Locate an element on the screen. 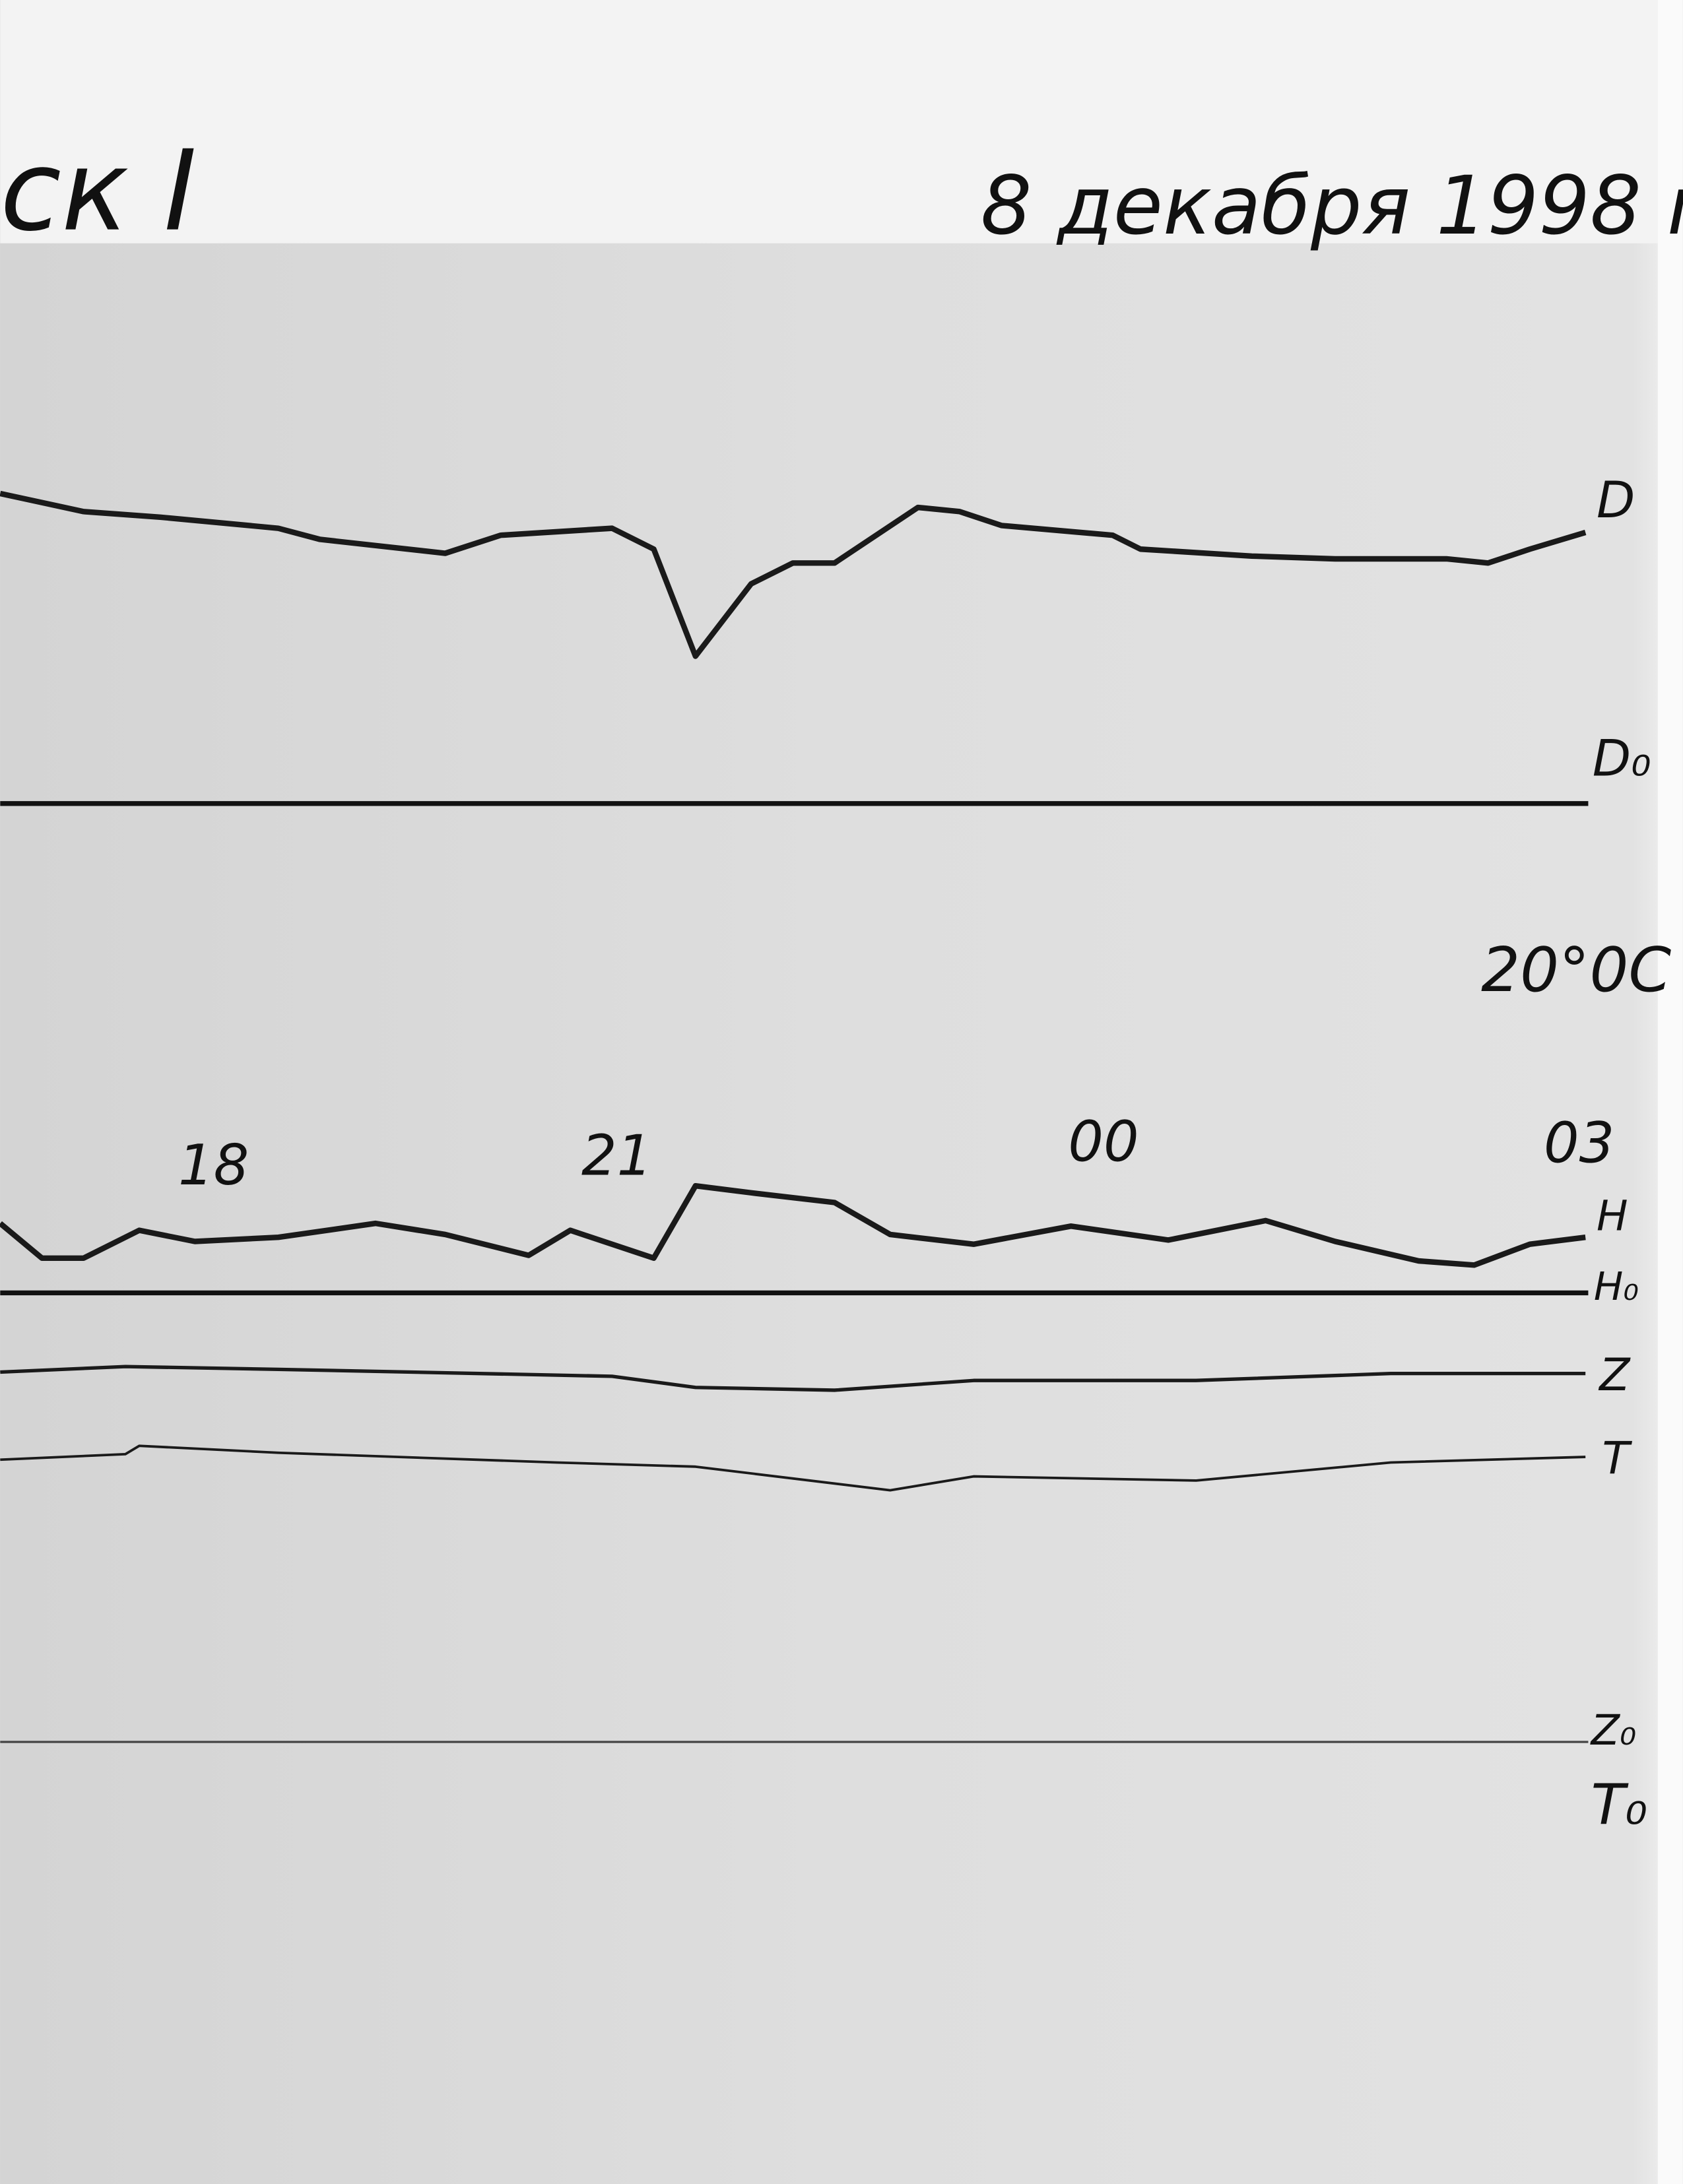 This screenshot has height=2184, width=1683. trace-label: D₀ is located at coordinates (1622, 759).